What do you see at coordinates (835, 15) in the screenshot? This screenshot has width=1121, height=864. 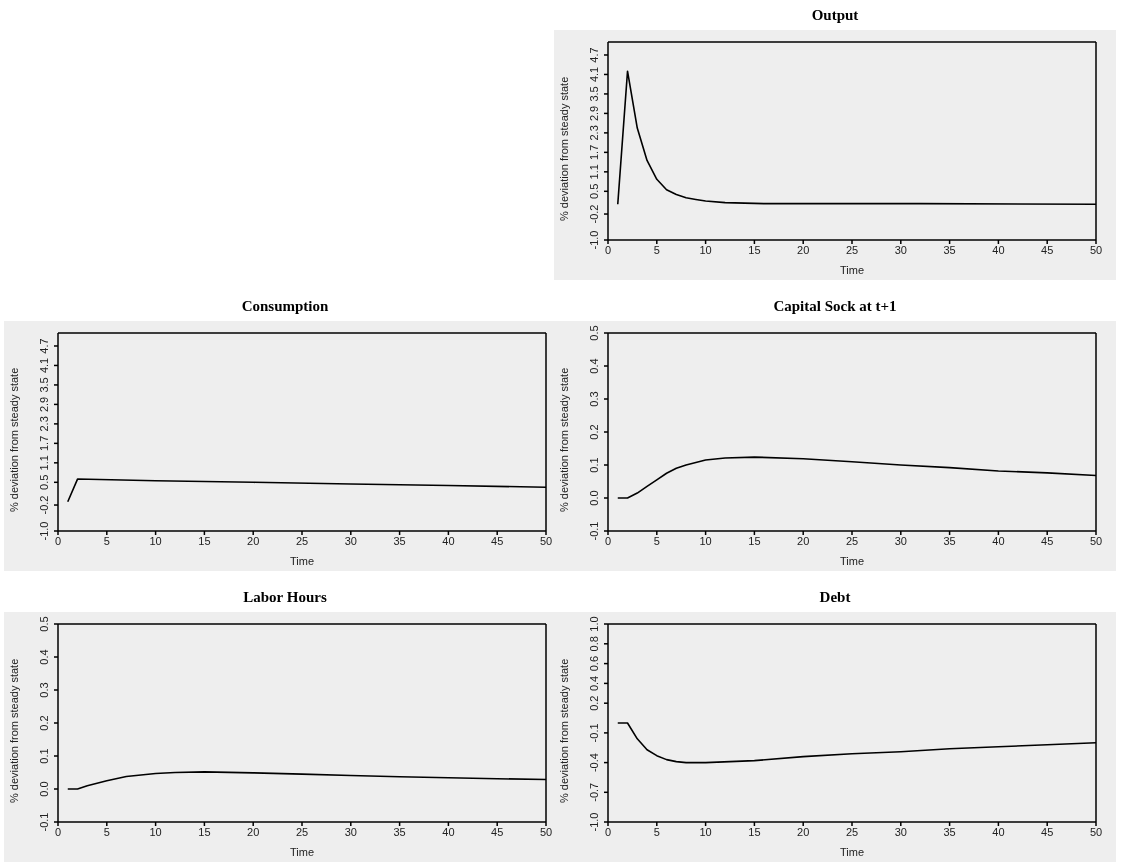 I see `chart-title: Output` at bounding box center [835, 15].